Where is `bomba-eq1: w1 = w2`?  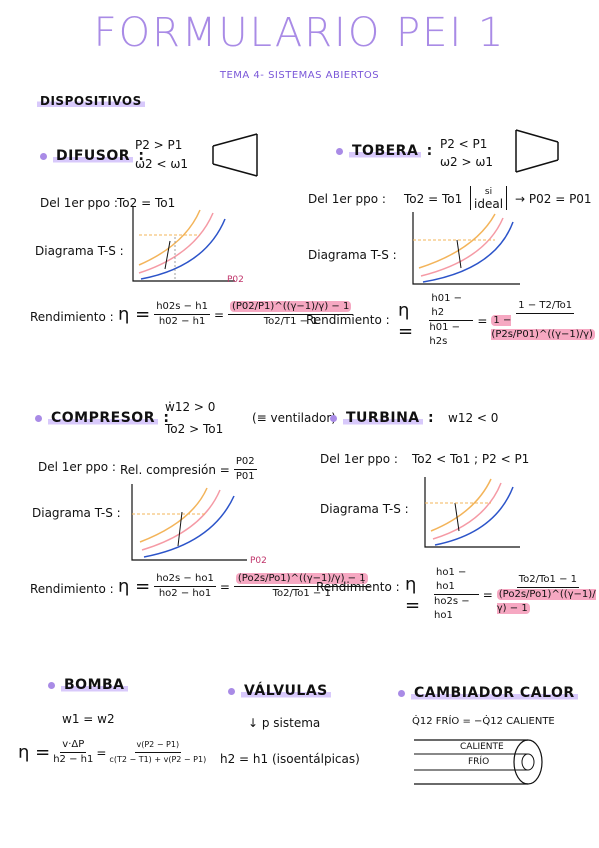 bomba-eq1: w1 = w2 is located at coordinates (88, 719).